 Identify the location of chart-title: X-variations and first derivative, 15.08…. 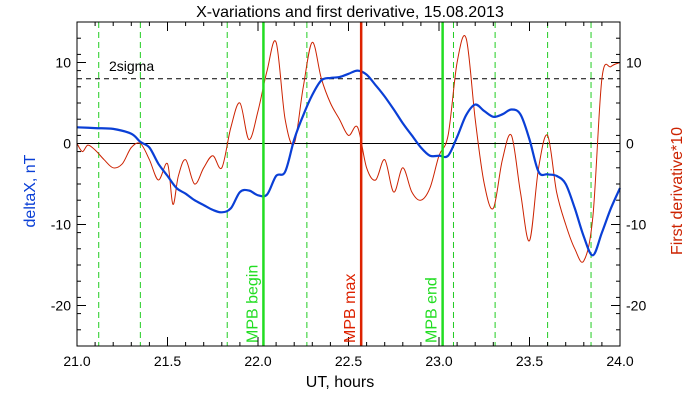
(350, 12).